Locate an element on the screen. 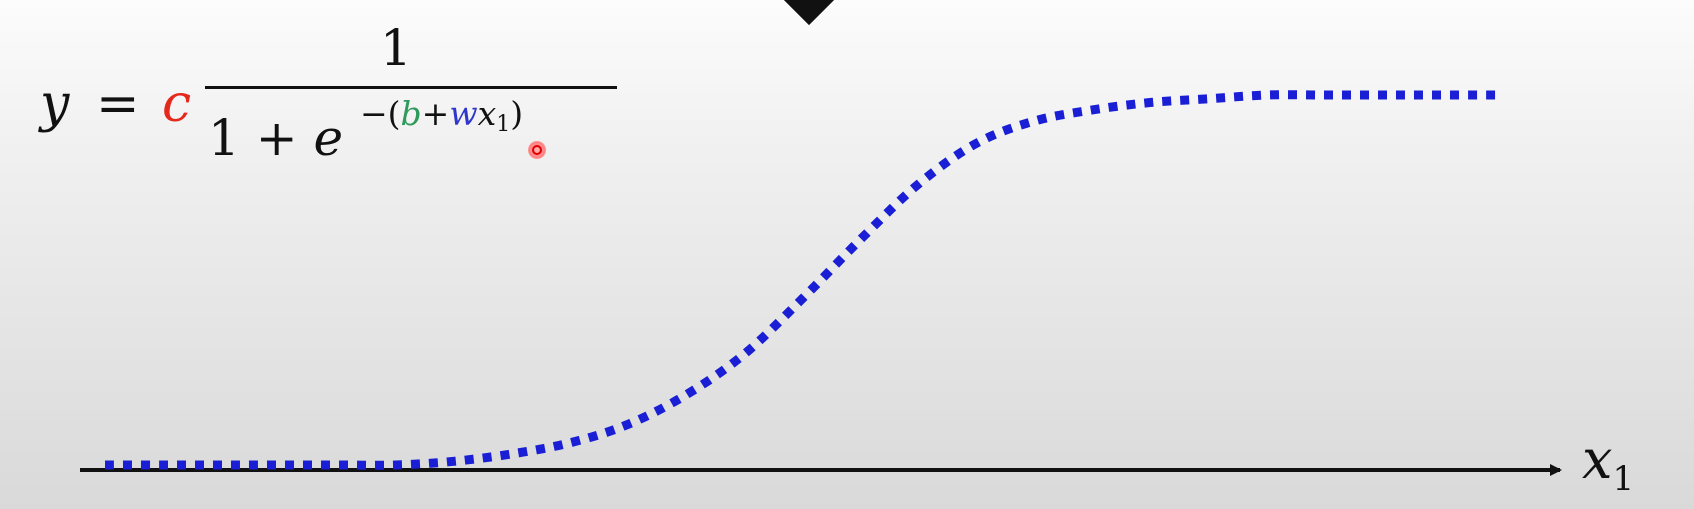 The height and width of the screenshot is (509, 1694). fraction-bar is located at coordinates (411, 87).